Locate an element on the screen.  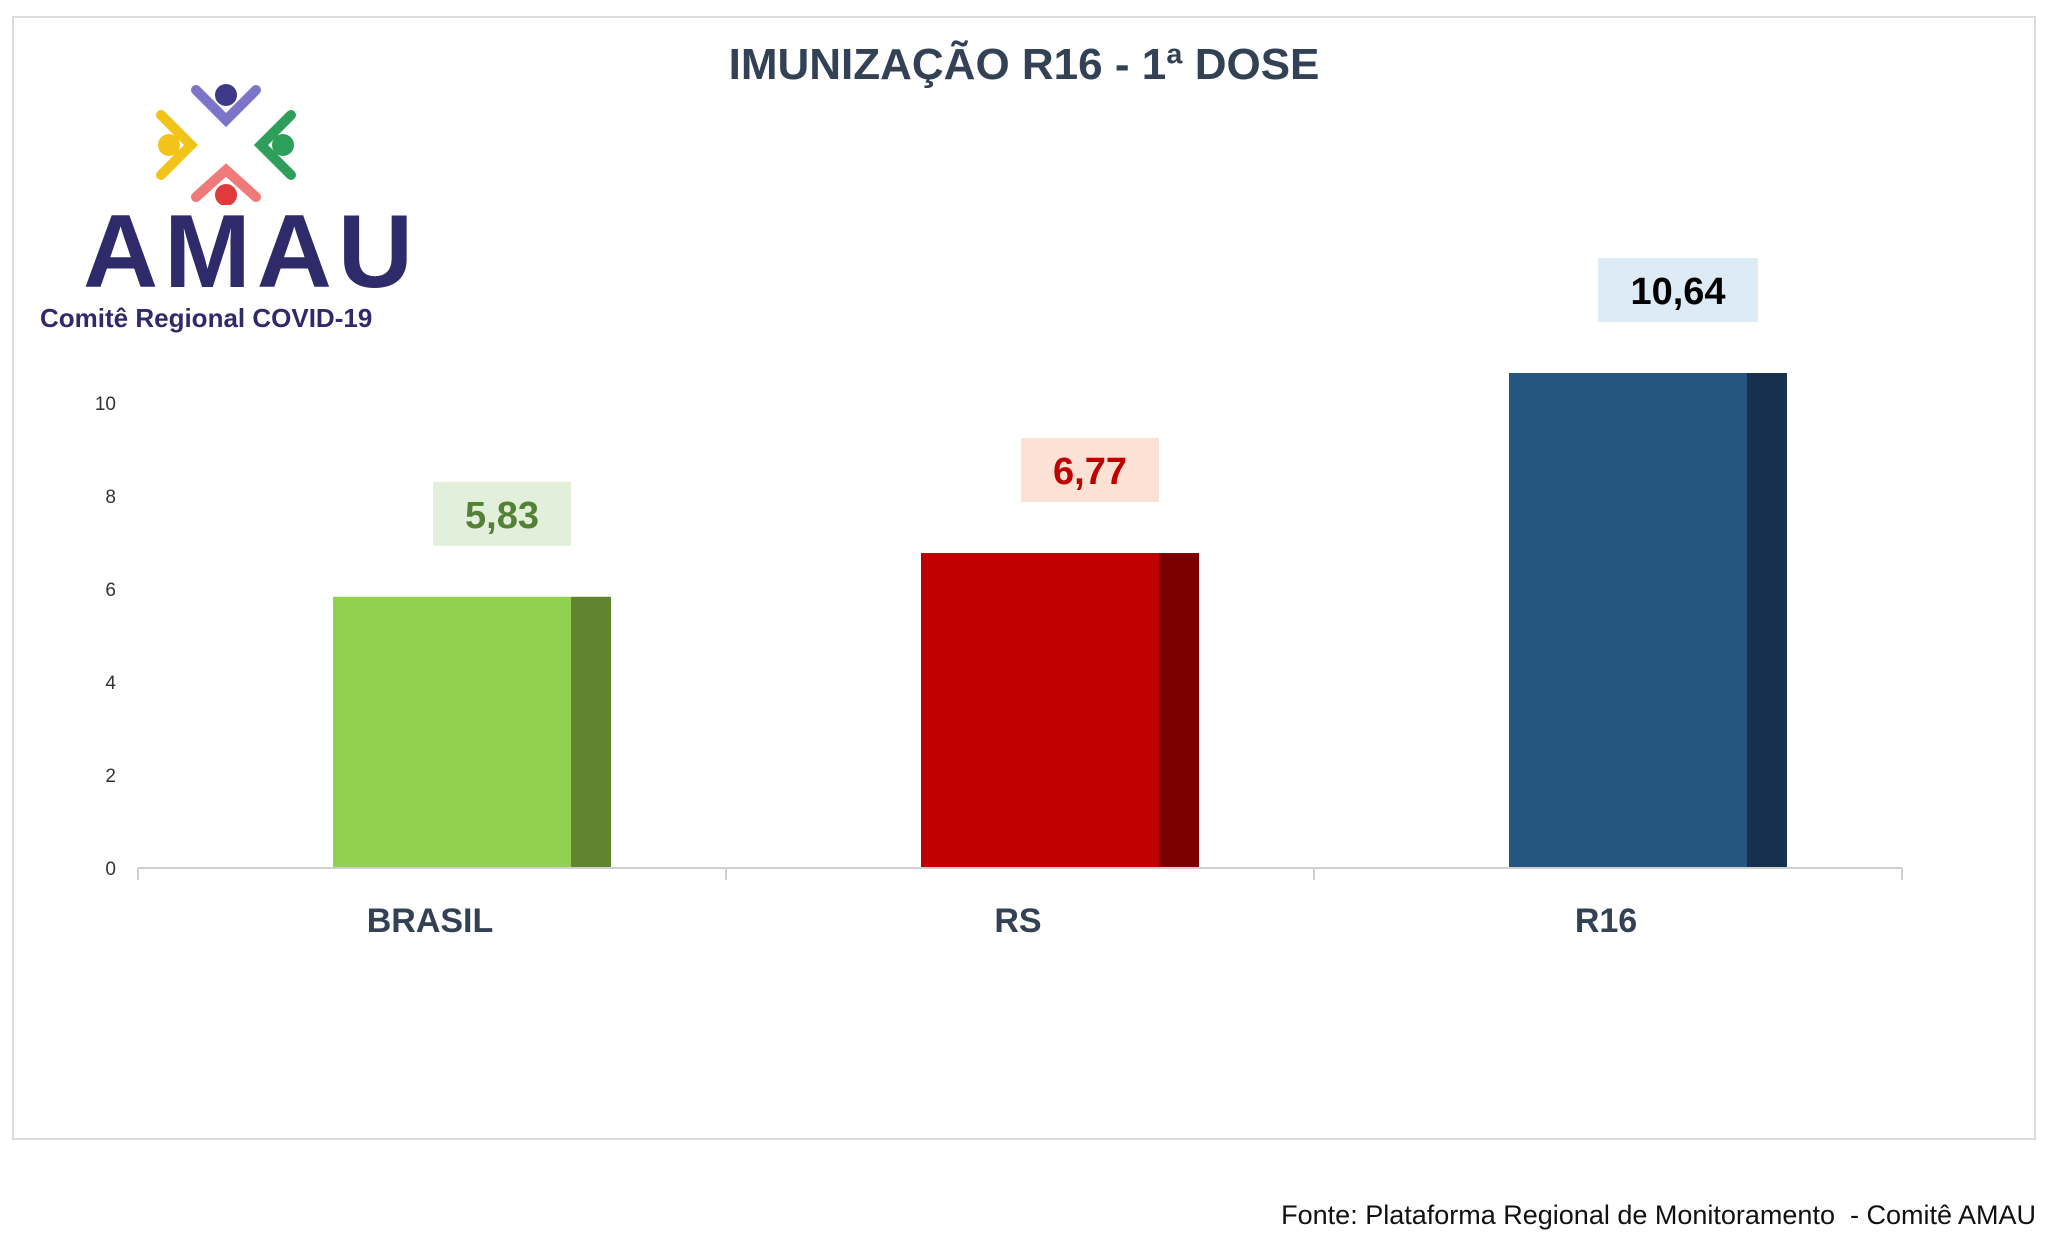
category-label: RS is located at coordinates (1017, 921).